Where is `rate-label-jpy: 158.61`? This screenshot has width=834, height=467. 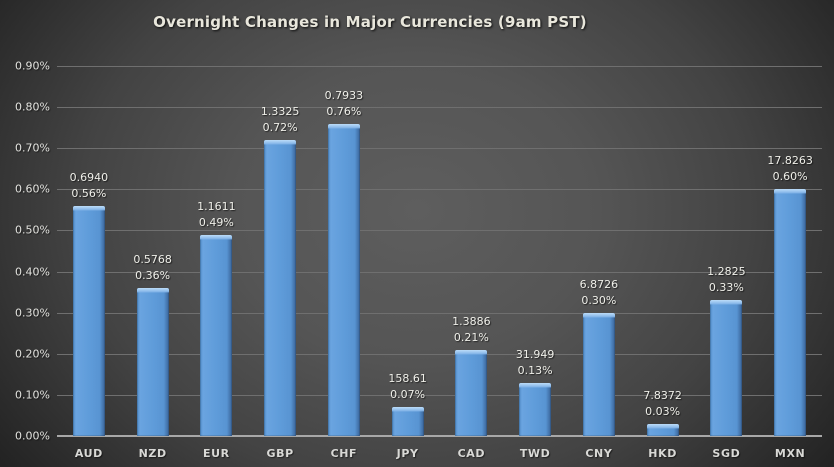
rate-label-jpy: 158.61 is located at coordinates (407, 379).